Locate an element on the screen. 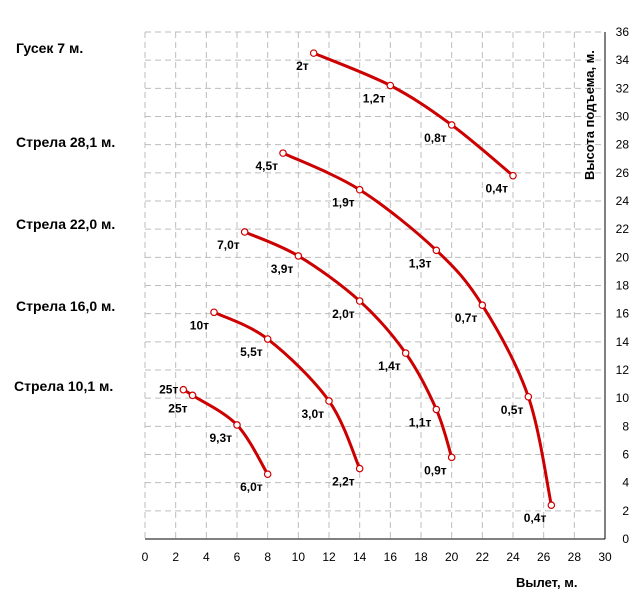 Image resolution: width=641 pixels, height=608 pixels. data-label: 1,9т is located at coordinates (343, 203).